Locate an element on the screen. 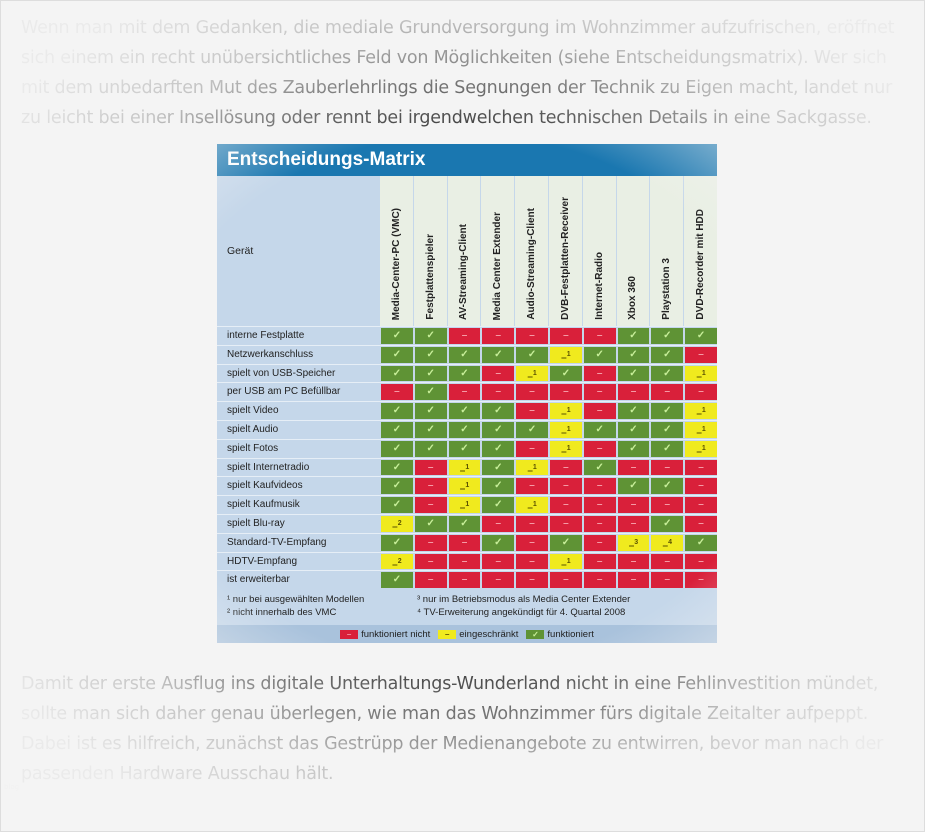 The width and height of the screenshot is (925, 832). column-header: AV-Streaming-Client is located at coordinates (464, 251).